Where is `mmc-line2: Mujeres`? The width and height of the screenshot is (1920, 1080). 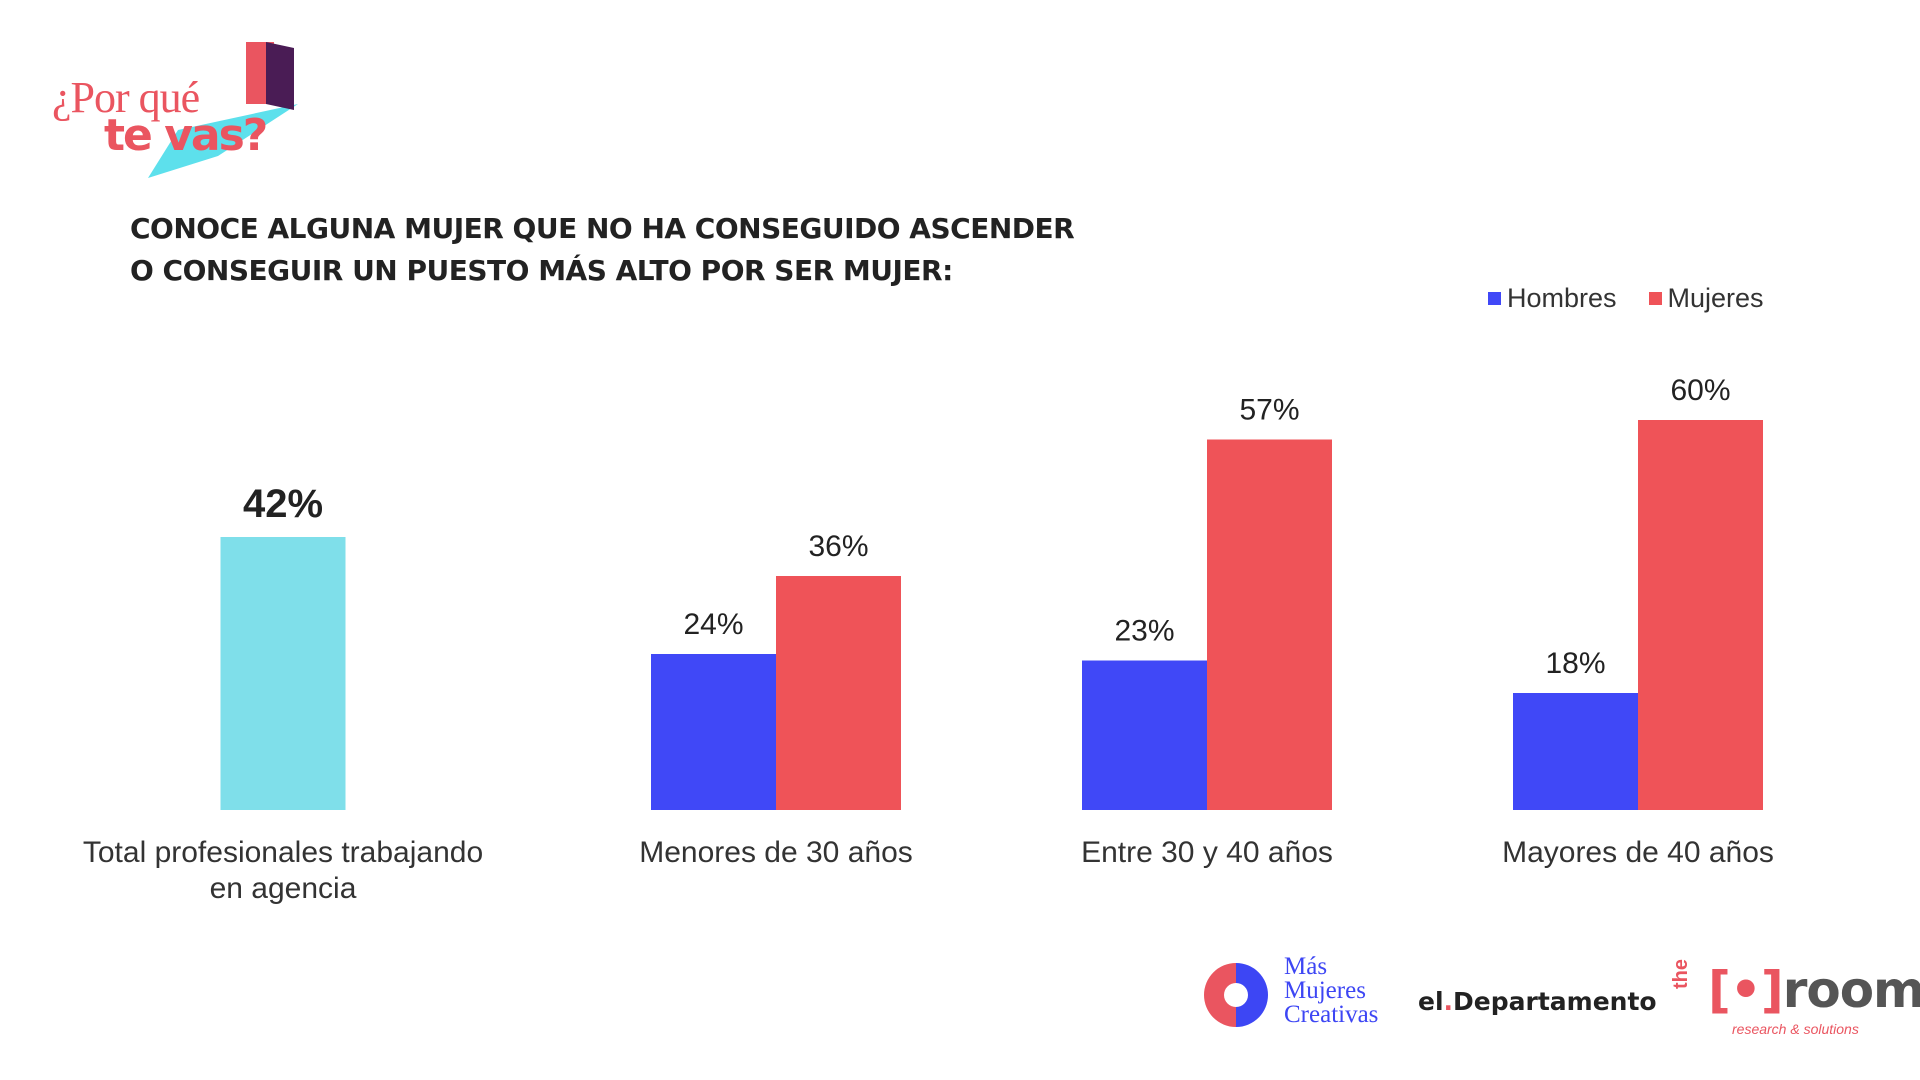 mmc-line2: Mujeres is located at coordinates (1325, 990).